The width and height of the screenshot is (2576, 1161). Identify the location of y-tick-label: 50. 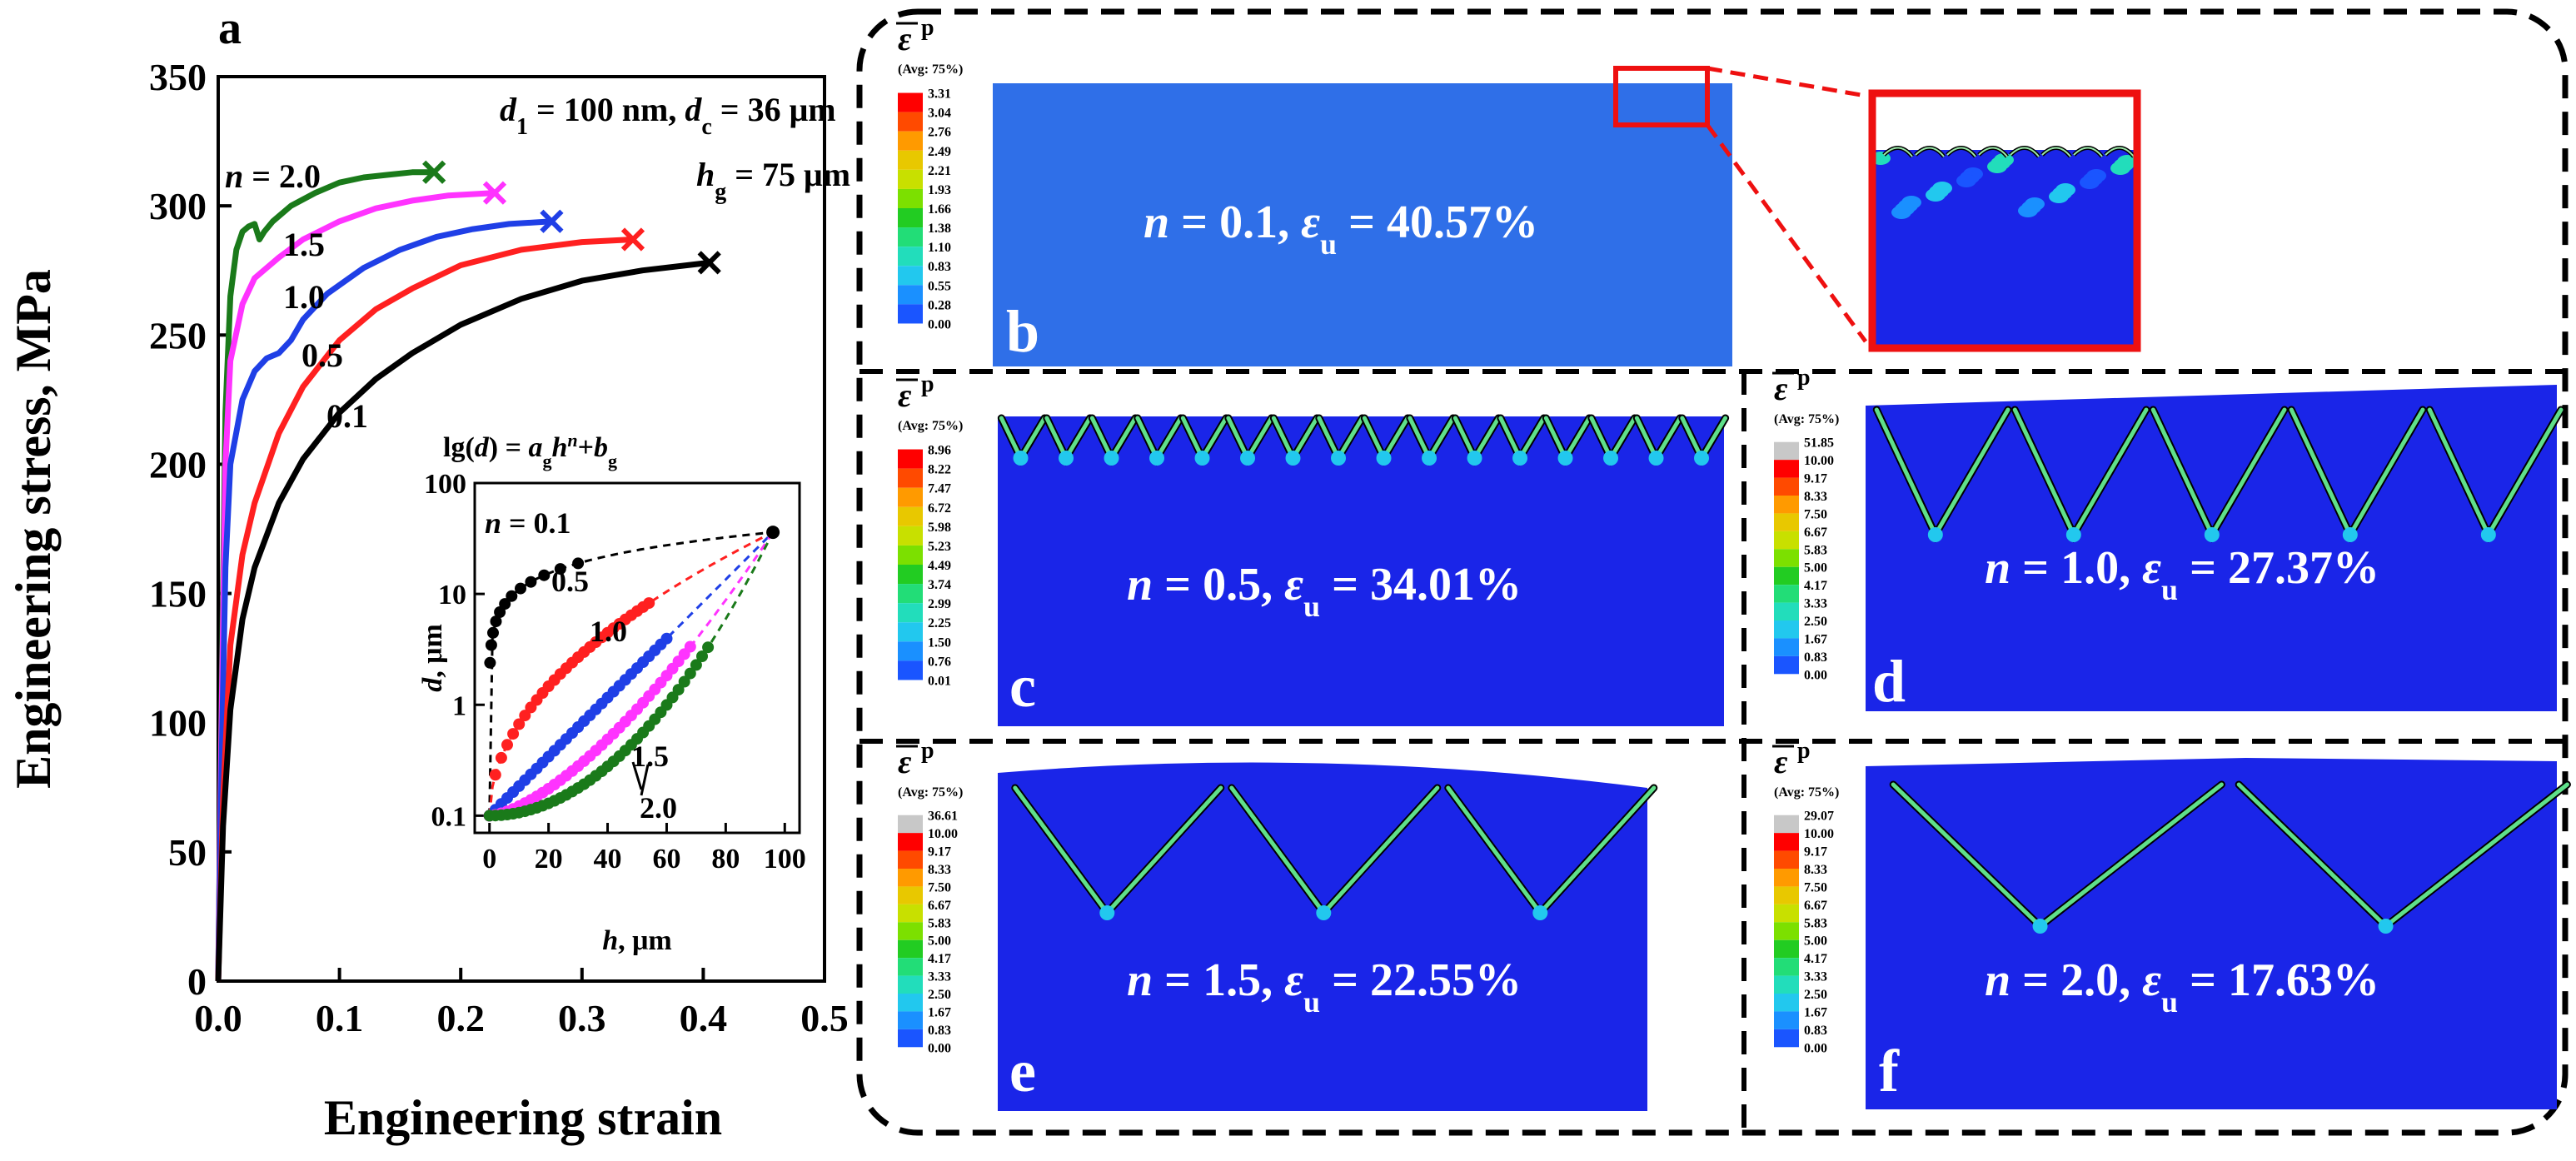
(187, 852).